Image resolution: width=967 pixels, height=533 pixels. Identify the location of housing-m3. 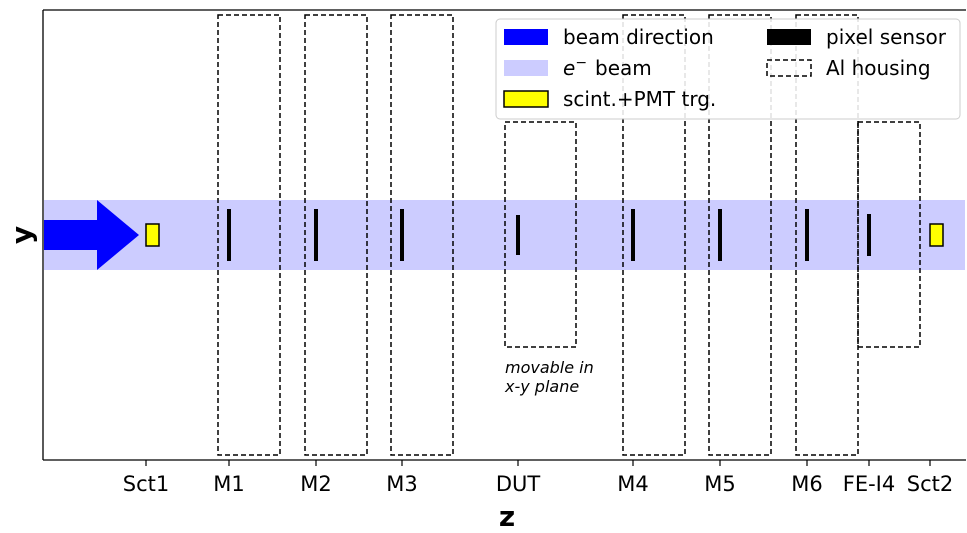
(422, 235).